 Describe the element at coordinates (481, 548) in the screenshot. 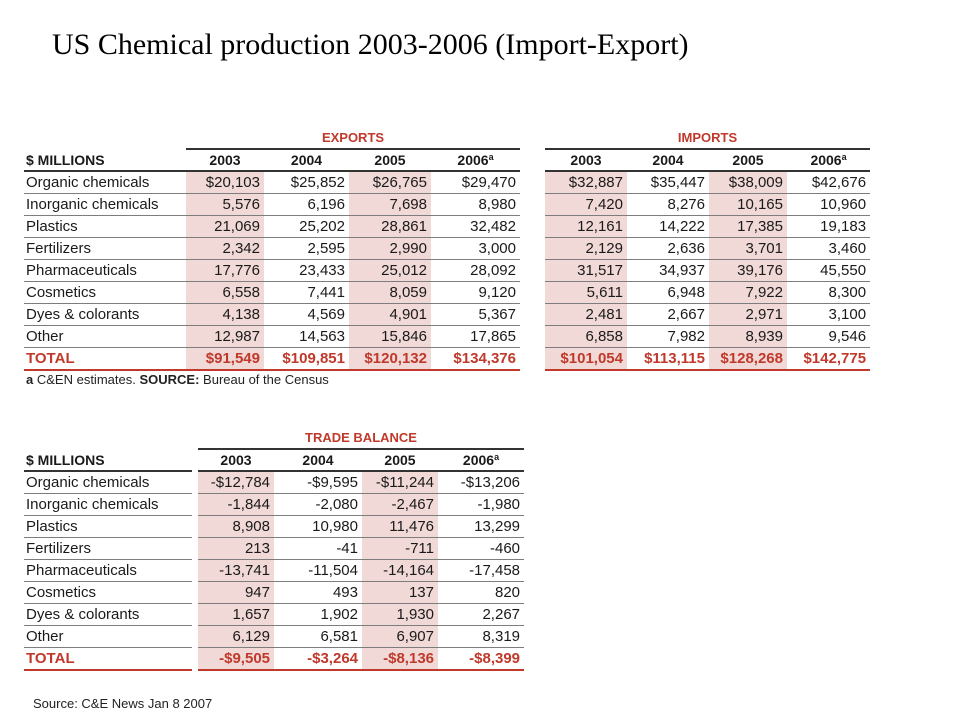

I see `table-cell: -460` at that location.